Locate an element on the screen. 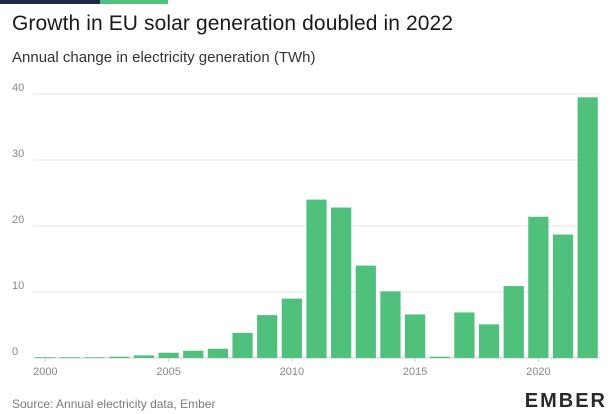 The image size is (615, 414). bar-2022 is located at coordinates (587, 228).